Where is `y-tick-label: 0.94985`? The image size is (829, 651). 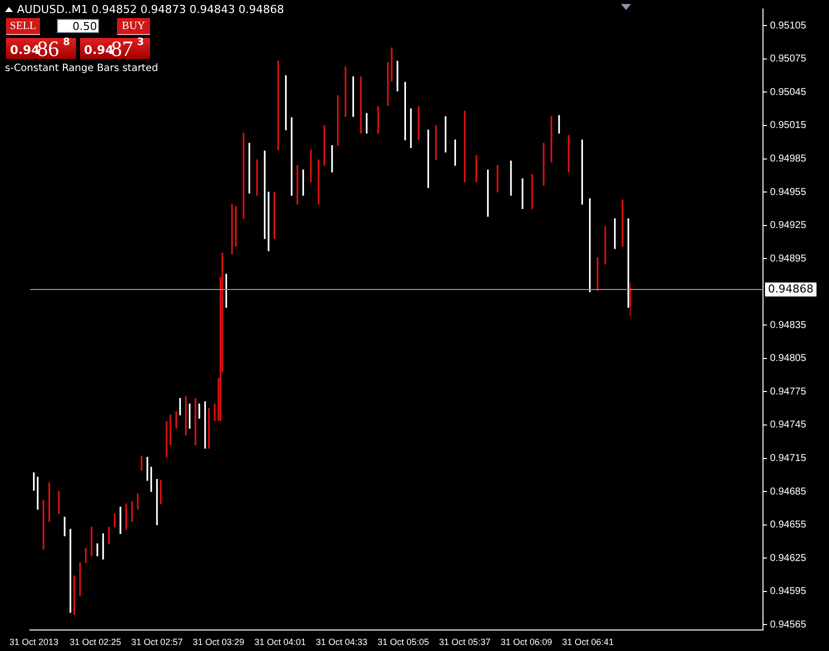
y-tick-label: 0.94985 is located at coordinates (788, 159).